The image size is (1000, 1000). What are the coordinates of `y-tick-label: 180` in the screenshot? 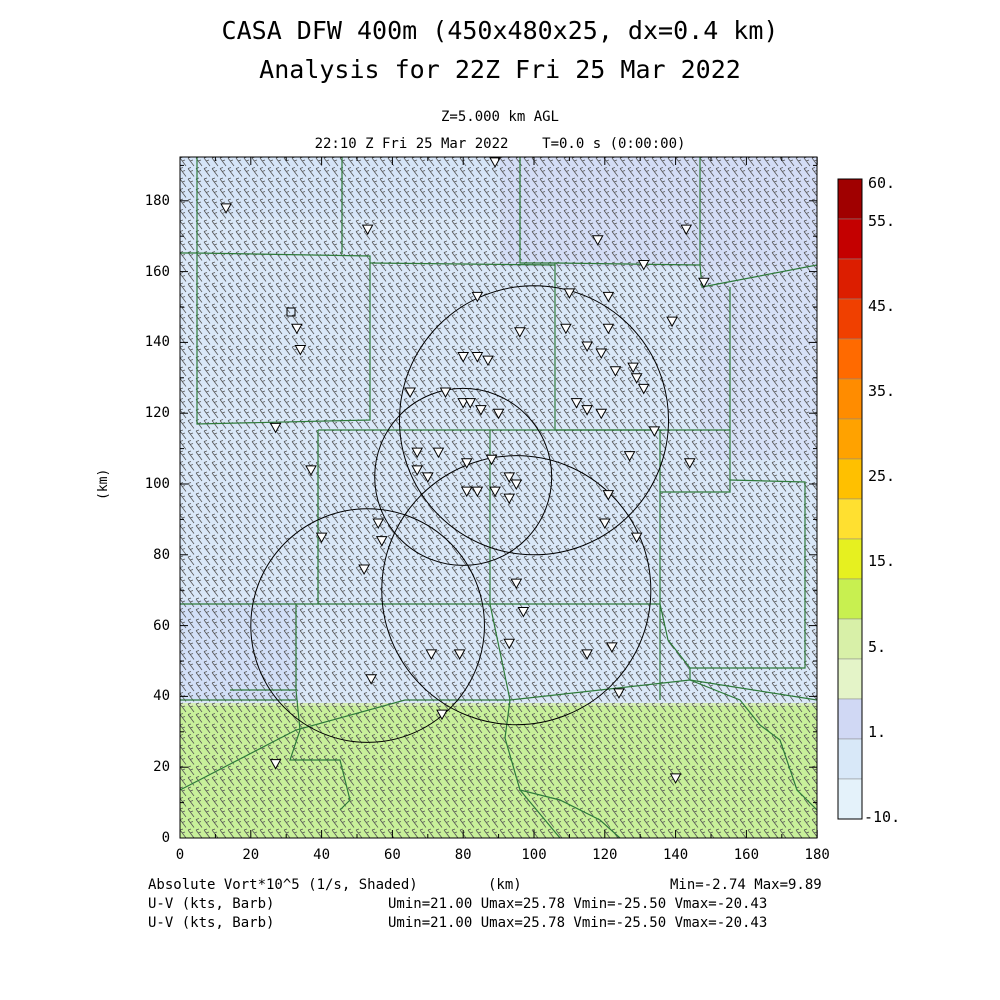 It's located at (157, 200).